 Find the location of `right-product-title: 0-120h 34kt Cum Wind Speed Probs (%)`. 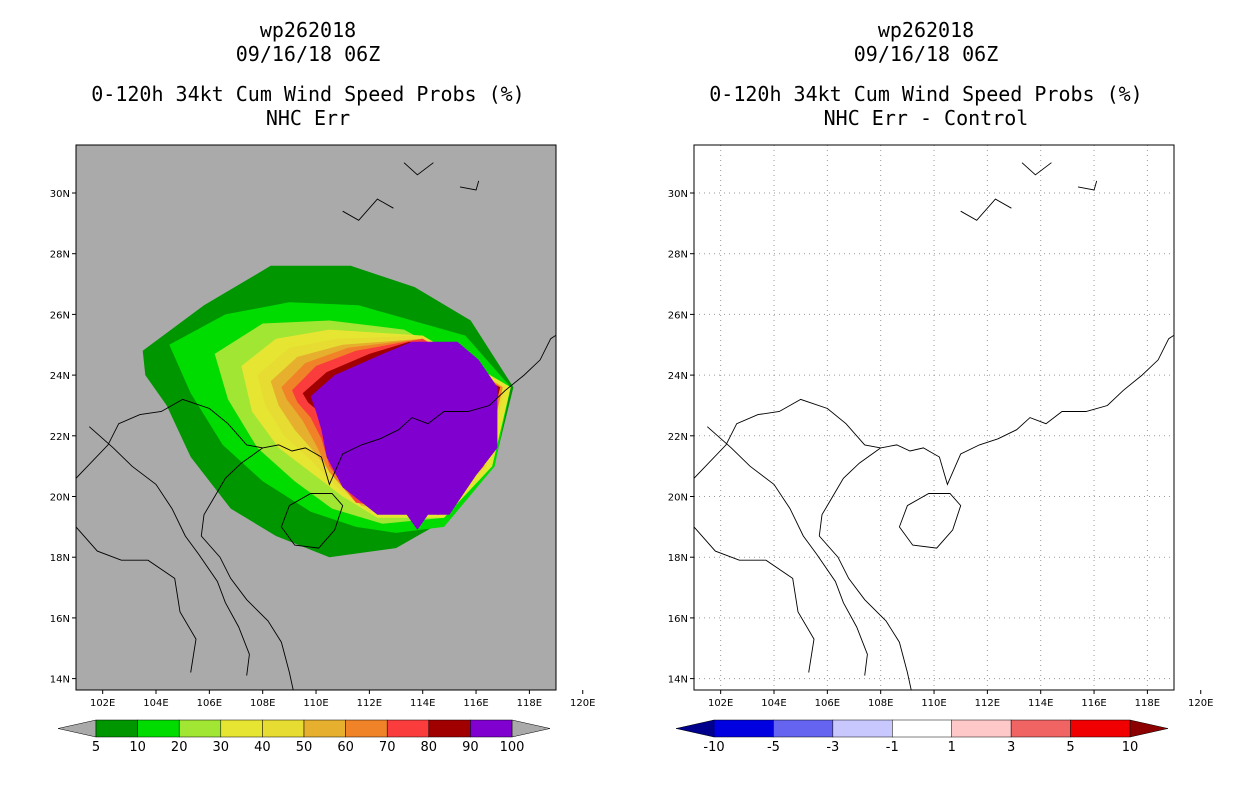

right-product-title: 0-120h 34kt Cum Wind Speed Probs (%) is located at coordinates (926, 94).